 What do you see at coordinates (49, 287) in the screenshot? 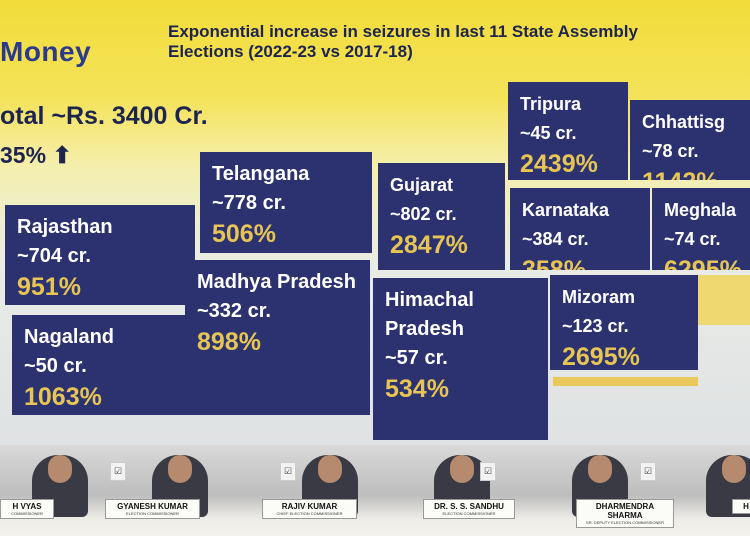
I see `increase-percent: 951%` at bounding box center [49, 287].